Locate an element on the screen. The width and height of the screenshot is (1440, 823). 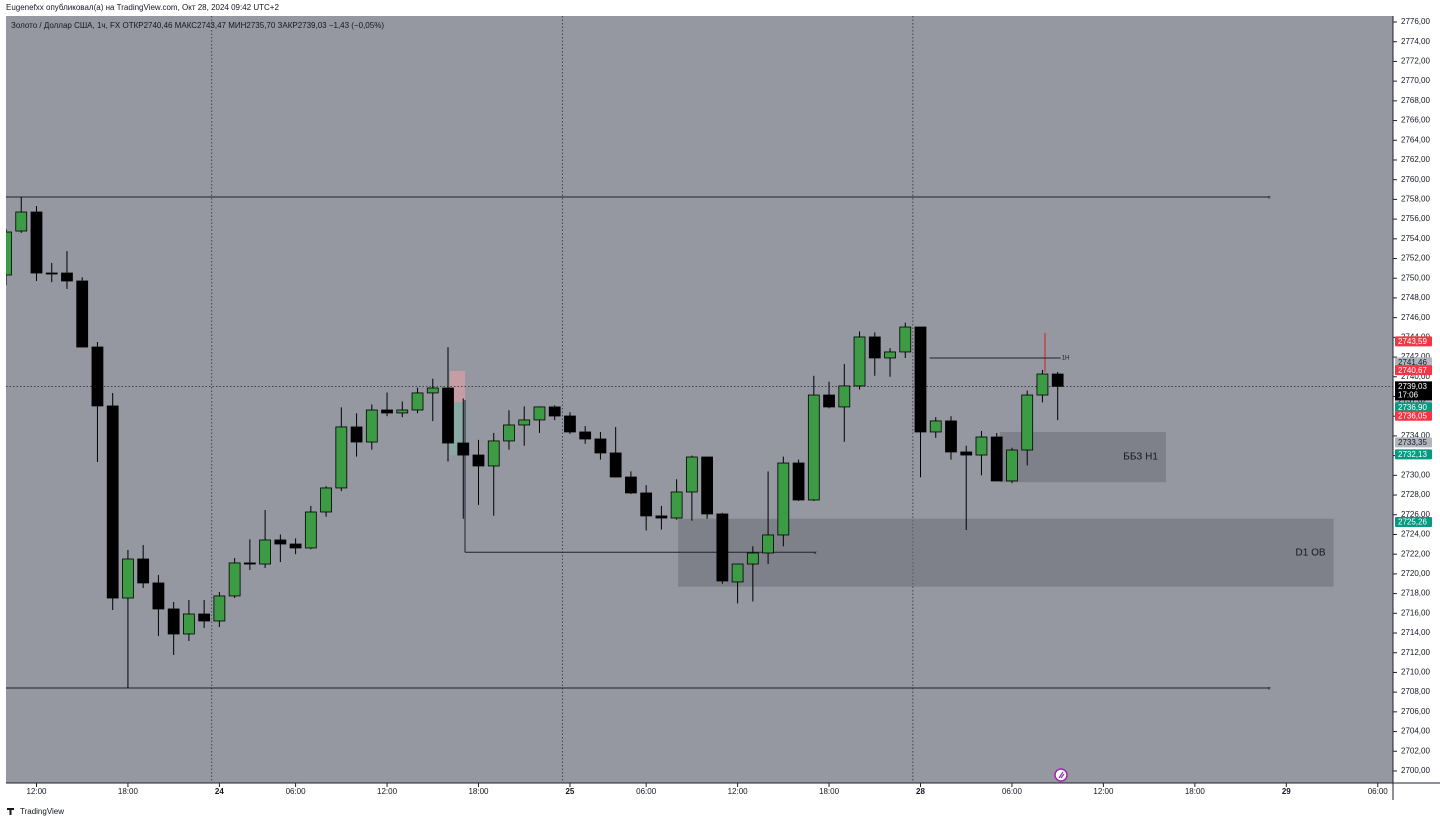
y-tick-label: 2702,00 is located at coordinates (1415, 750).